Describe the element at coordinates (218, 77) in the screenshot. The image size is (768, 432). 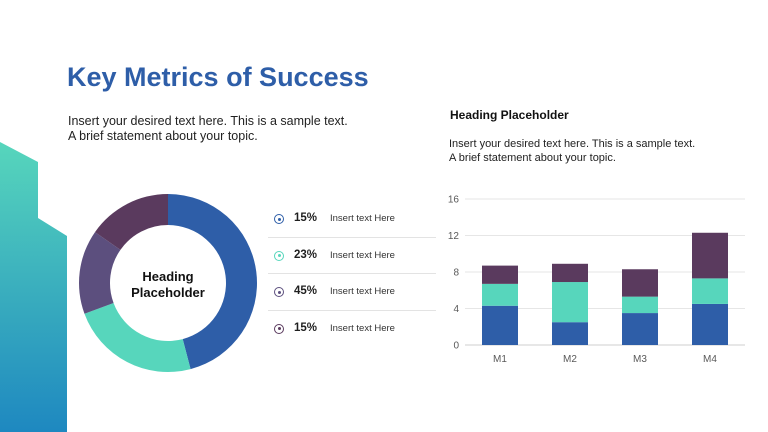
I see `slide-title: Key Metrics of Success` at that location.